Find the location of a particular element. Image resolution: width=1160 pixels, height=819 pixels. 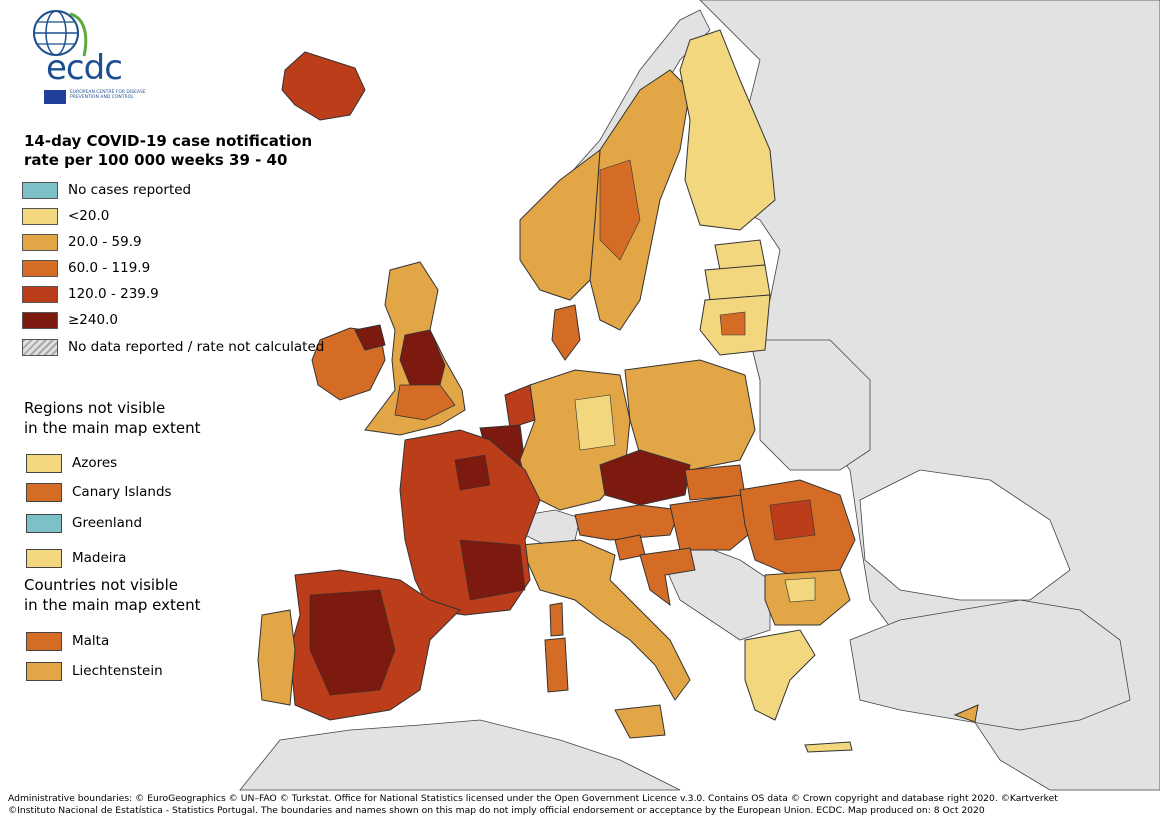

regions-heading-line-1: Regions not visible is located at coordinates (95, 408).